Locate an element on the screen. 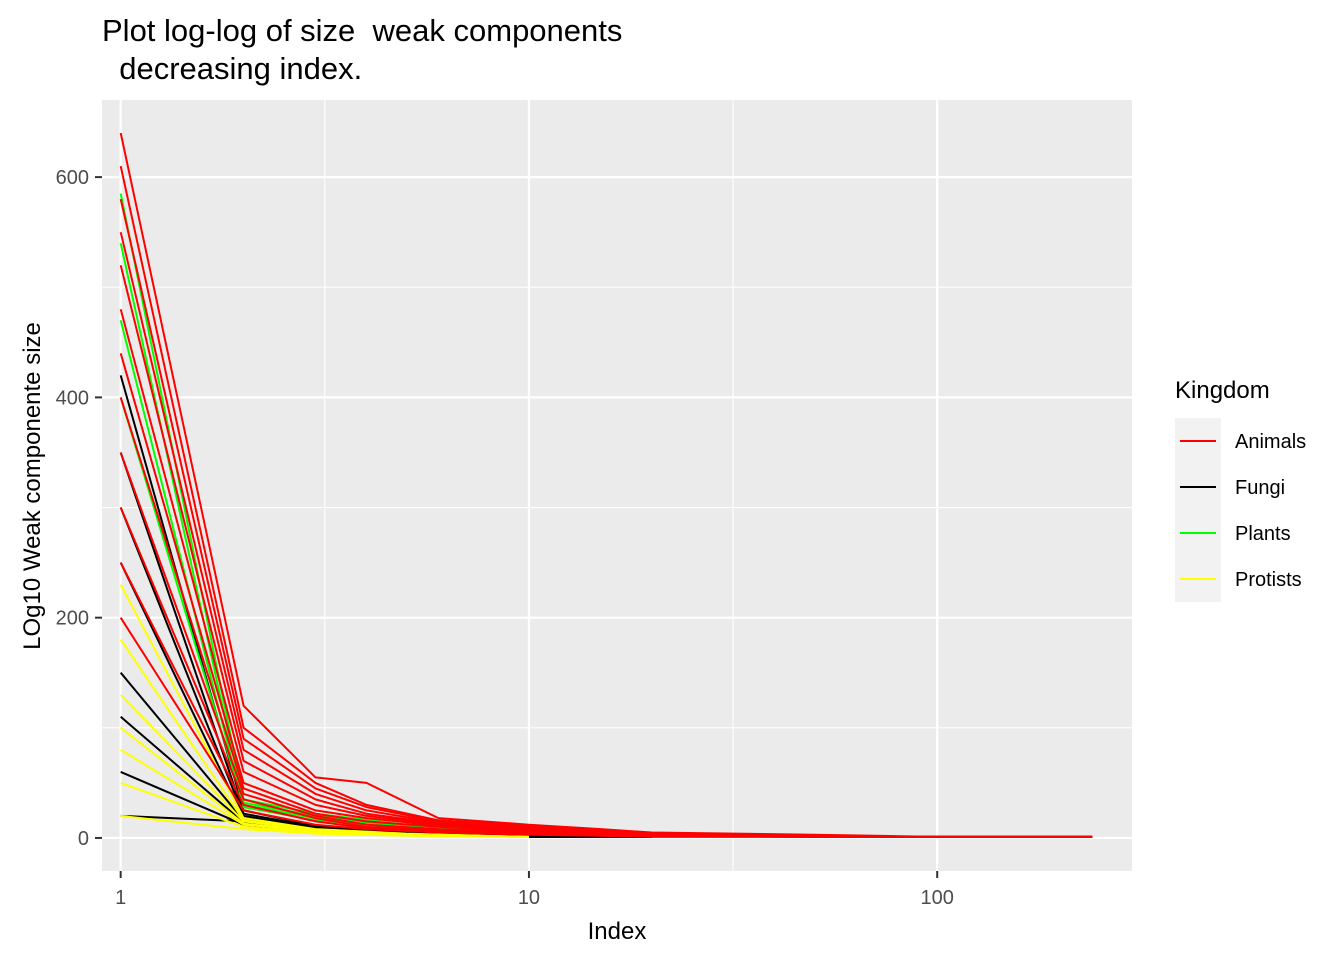 Image resolution: width=1344 pixels, height=960 pixels. legend-entry-fungi: Fungi is located at coordinates (1230, 487).